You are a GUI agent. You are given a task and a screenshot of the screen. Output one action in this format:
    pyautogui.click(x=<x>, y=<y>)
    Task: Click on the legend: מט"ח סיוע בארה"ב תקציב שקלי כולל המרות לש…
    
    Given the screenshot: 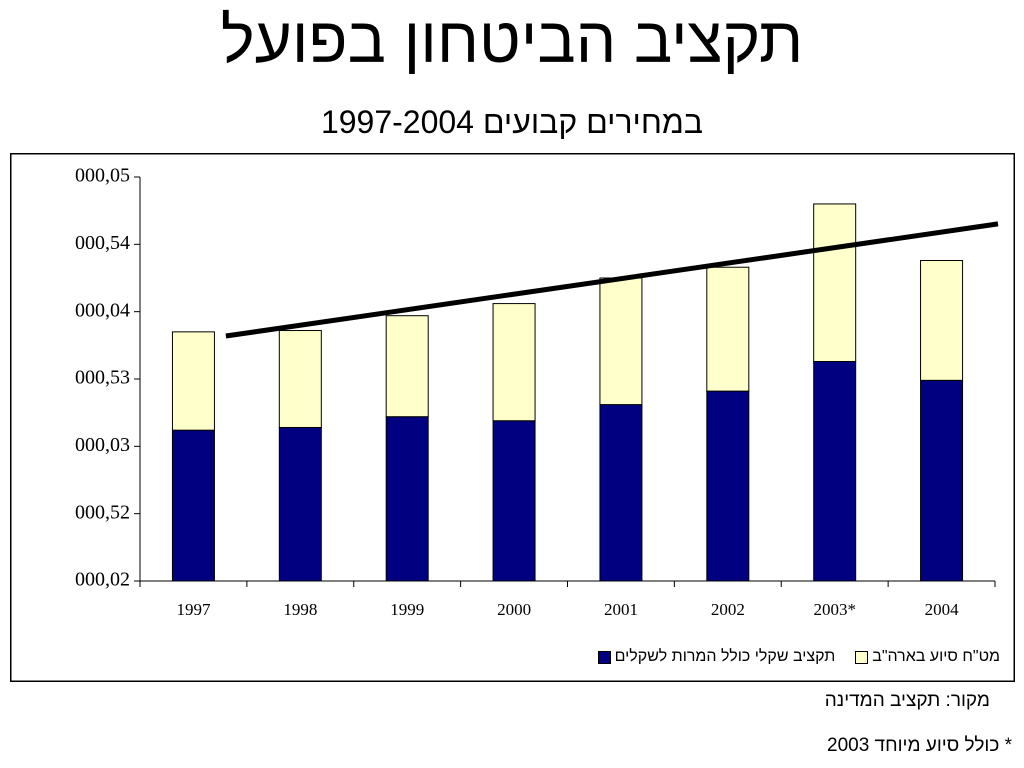 What is the action you would take?
    pyautogui.click(x=798, y=657)
    